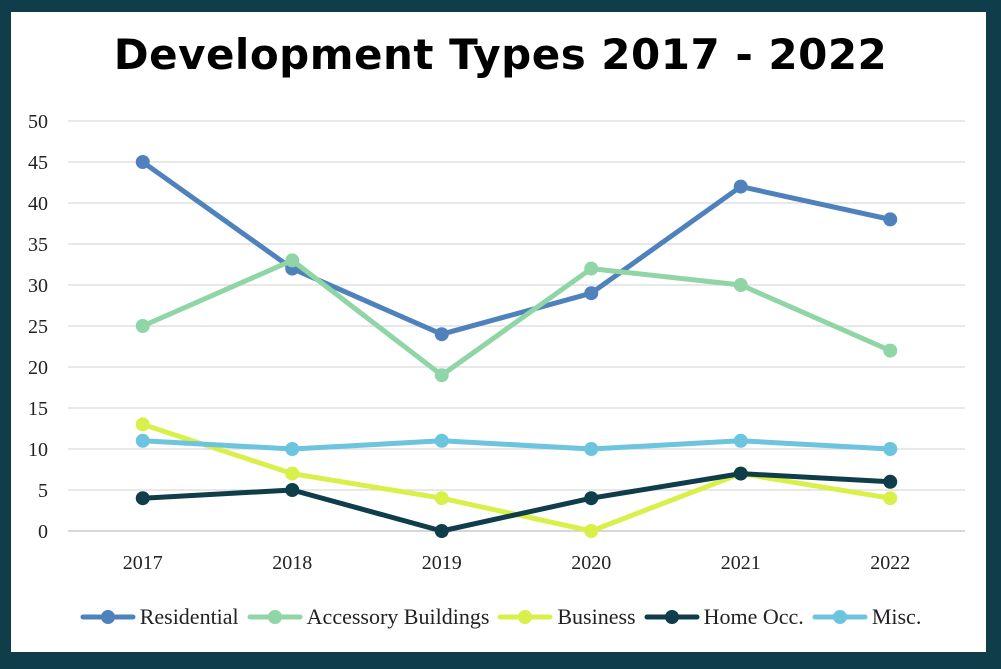 The width and height of the screenshot is (1001, 669). I want to click on series-misc, so click(516, 444).